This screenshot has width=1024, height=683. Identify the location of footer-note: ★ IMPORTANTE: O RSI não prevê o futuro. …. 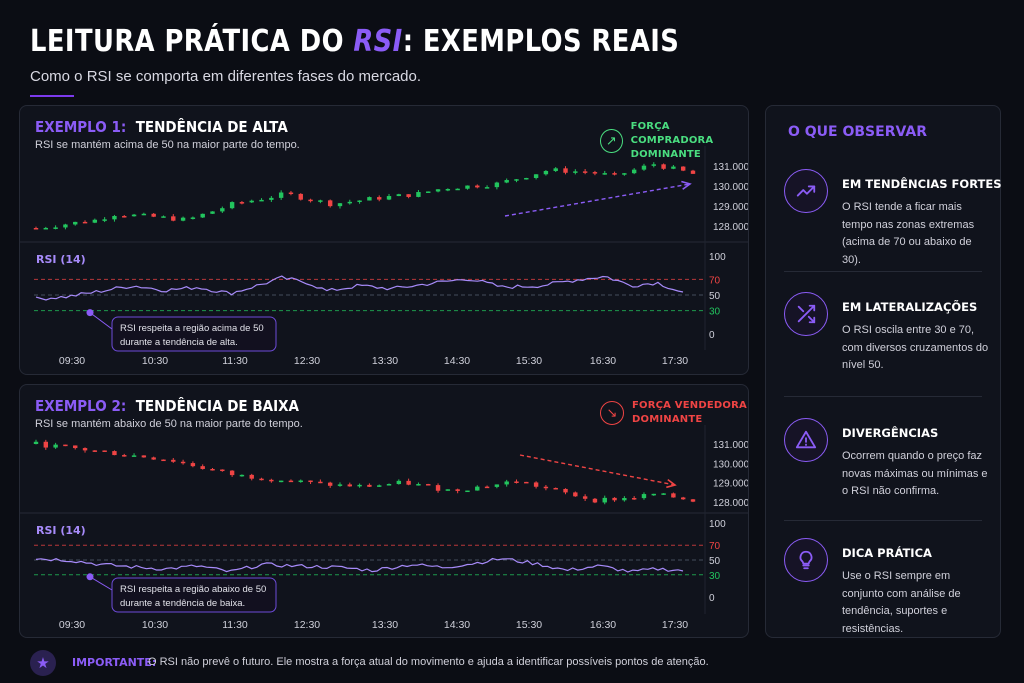
(515, 663).